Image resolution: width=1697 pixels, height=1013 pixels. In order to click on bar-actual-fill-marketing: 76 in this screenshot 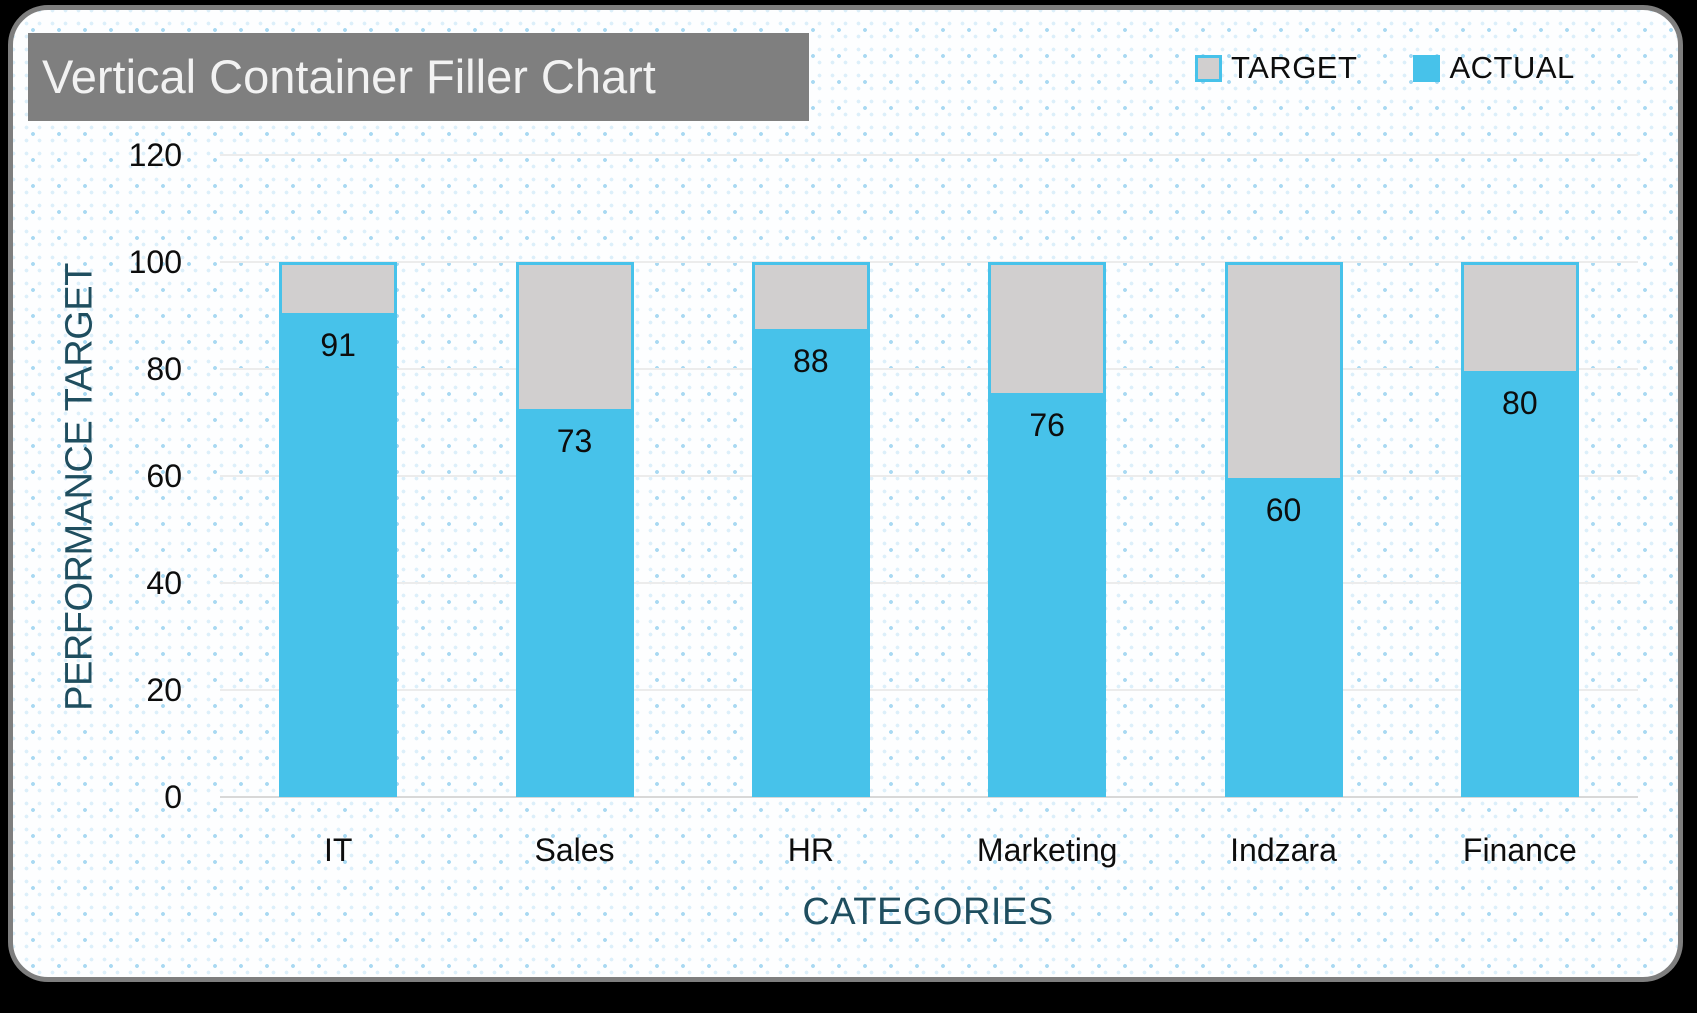, I will do `click(1047, 594)`.